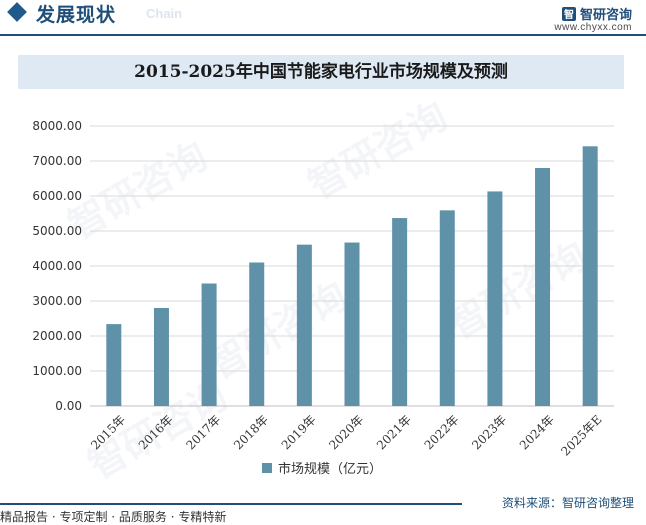 The width and height of the screenshot is (646, 525). What do you see at coordinates (323, 17) in the screenshot?
I see `page-header: 发展现状 Chain 智 智研咨询 www.chyxx.com` at bounding box center [323, 17].